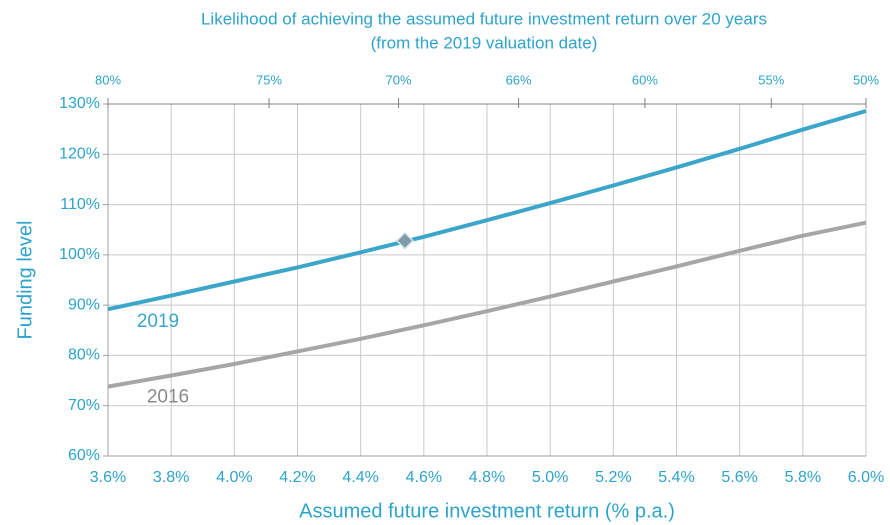 The image size is (890, 525). What do you see at coordinates (404, 240) in the screenshot?
I see `highlight-marker` at bounding box center [404, 240].